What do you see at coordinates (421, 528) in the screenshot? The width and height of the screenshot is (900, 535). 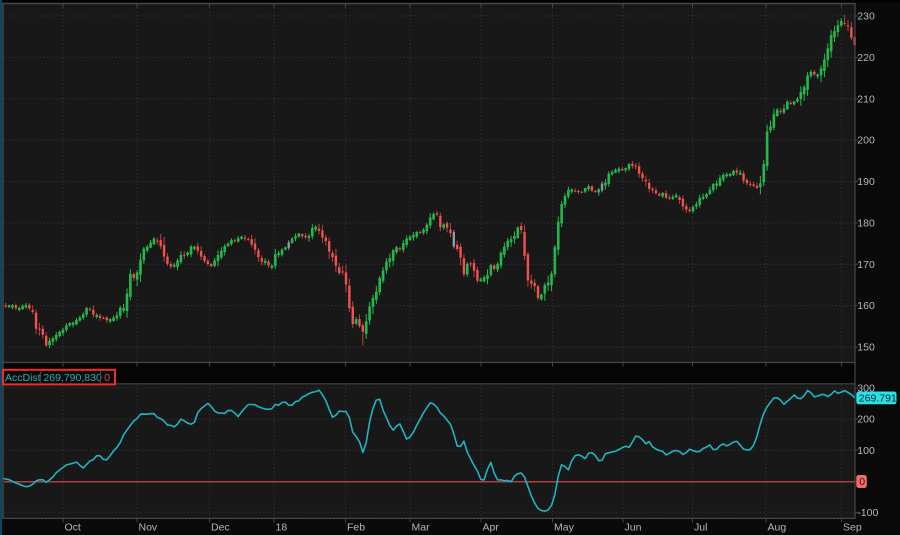 I see `svg-text: Mar` at bounding box center [421, 528].